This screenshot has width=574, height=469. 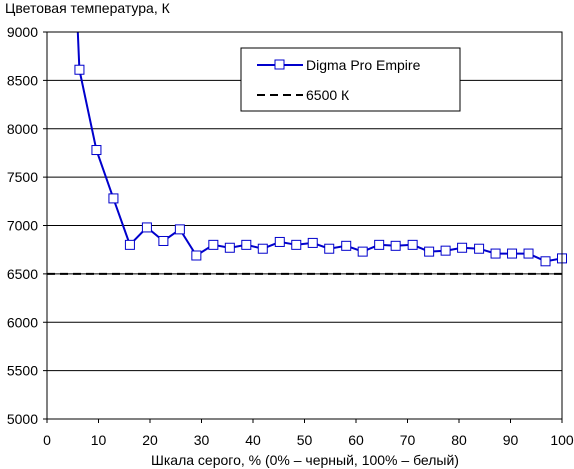 I want to click on y-tick-label-8000: 8000, so click(x=22, y=129).